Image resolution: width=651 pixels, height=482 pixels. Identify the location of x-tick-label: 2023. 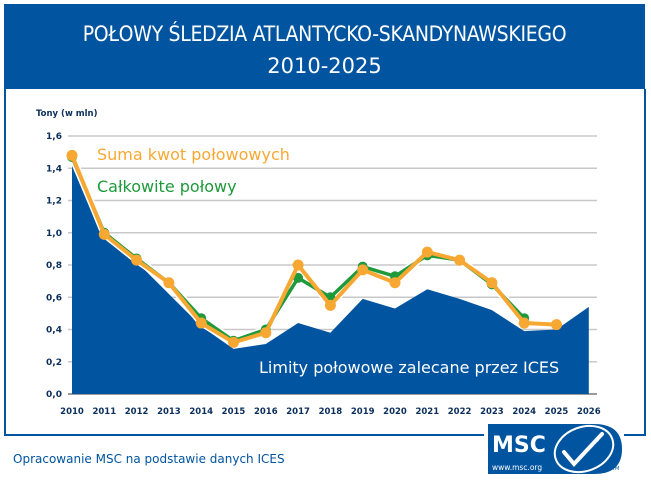
(492, 412).